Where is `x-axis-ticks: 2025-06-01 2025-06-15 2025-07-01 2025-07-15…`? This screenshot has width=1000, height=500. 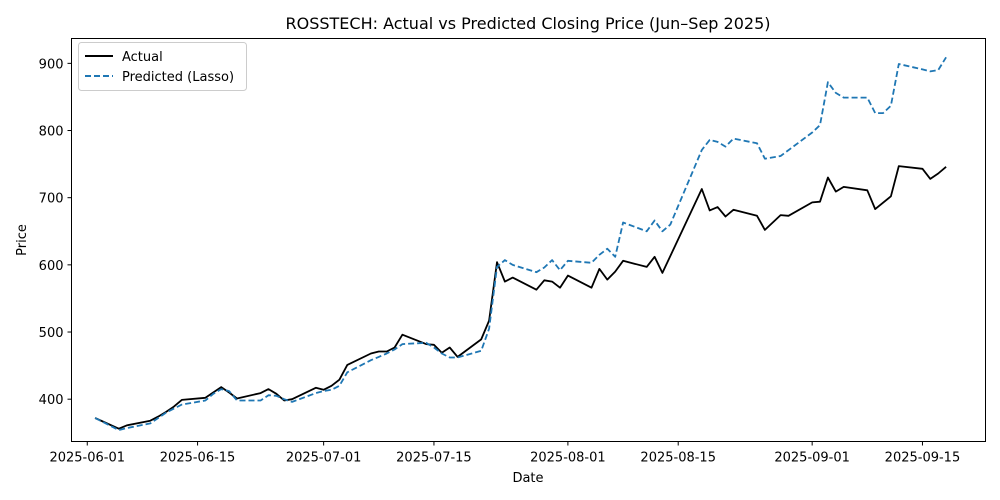 x-axis-ticks: 2025-06-01 2025-06-15 2025-07-01 2025-07-15… is located at coordinates (505, 453).